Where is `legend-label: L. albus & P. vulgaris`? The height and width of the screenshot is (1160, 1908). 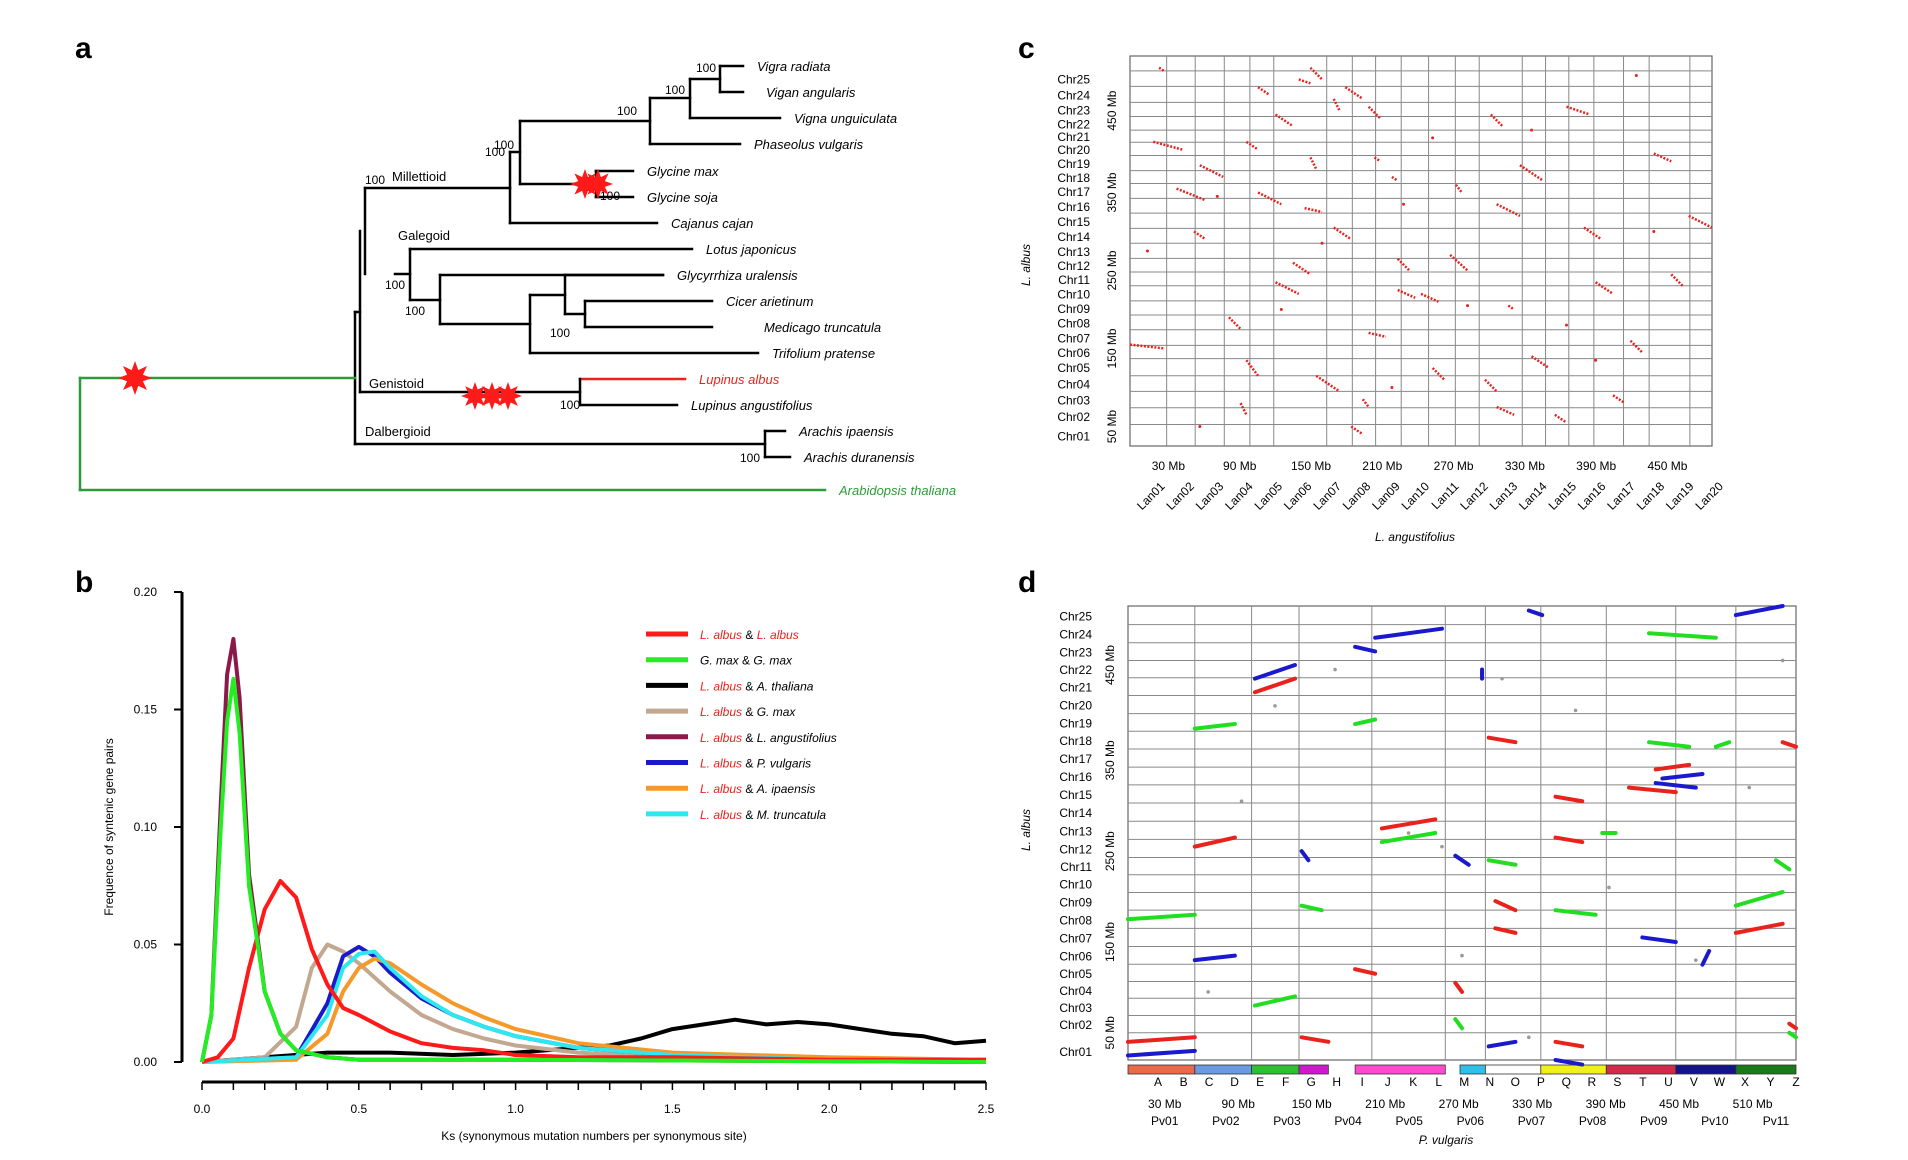 legend-label: L. albus & P. vulgaris is located at coordinates (755, 764).